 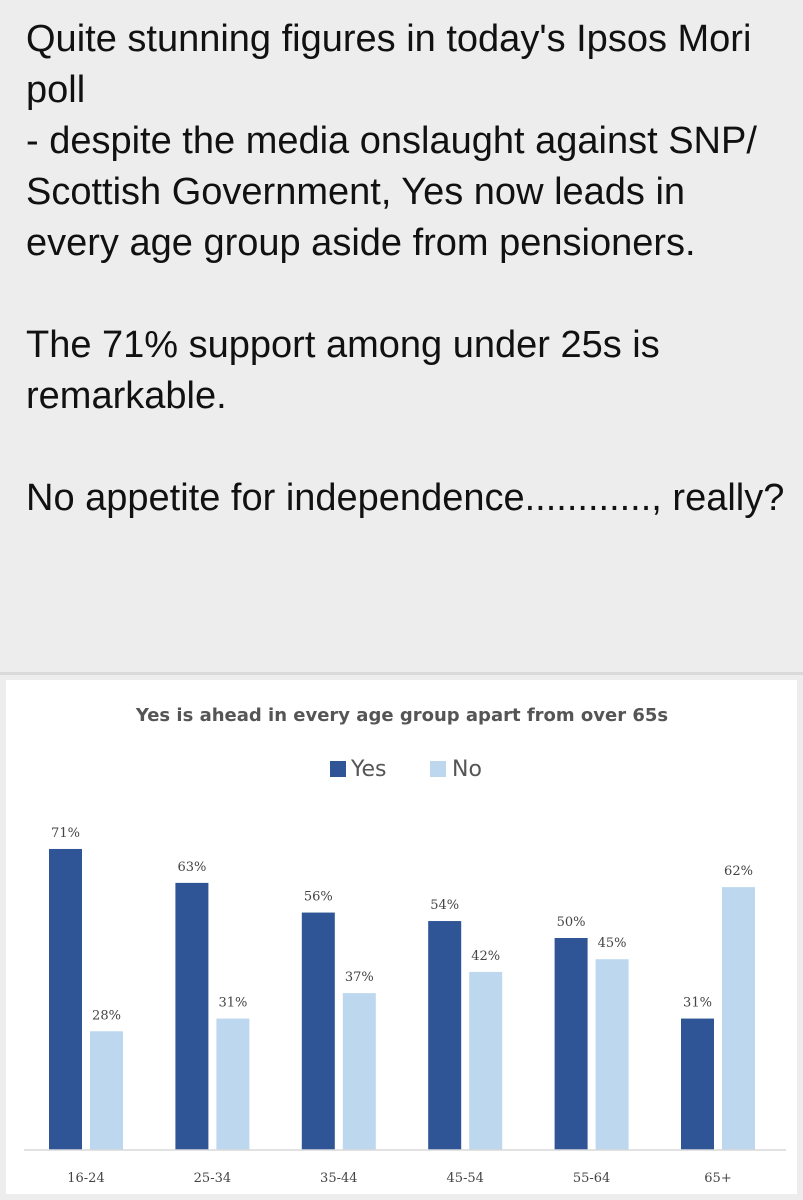 What do you see at coordinates (65, 833) in the screenshot?
I see `data-label-yes-16-24: 71%` at bounding box center [65, 833].